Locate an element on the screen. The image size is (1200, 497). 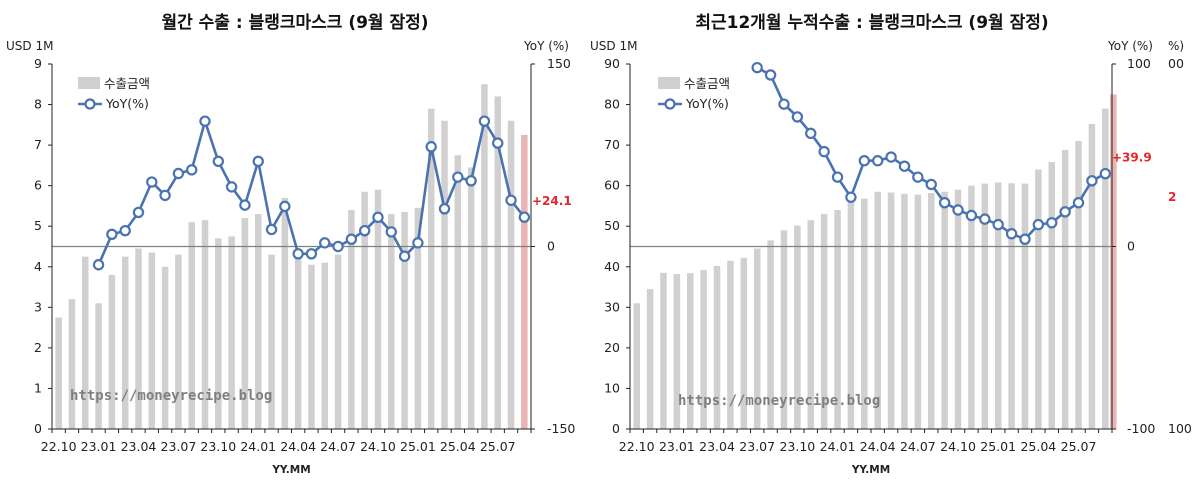
left-tick-label: 30 is located at coordinates (612, 306).